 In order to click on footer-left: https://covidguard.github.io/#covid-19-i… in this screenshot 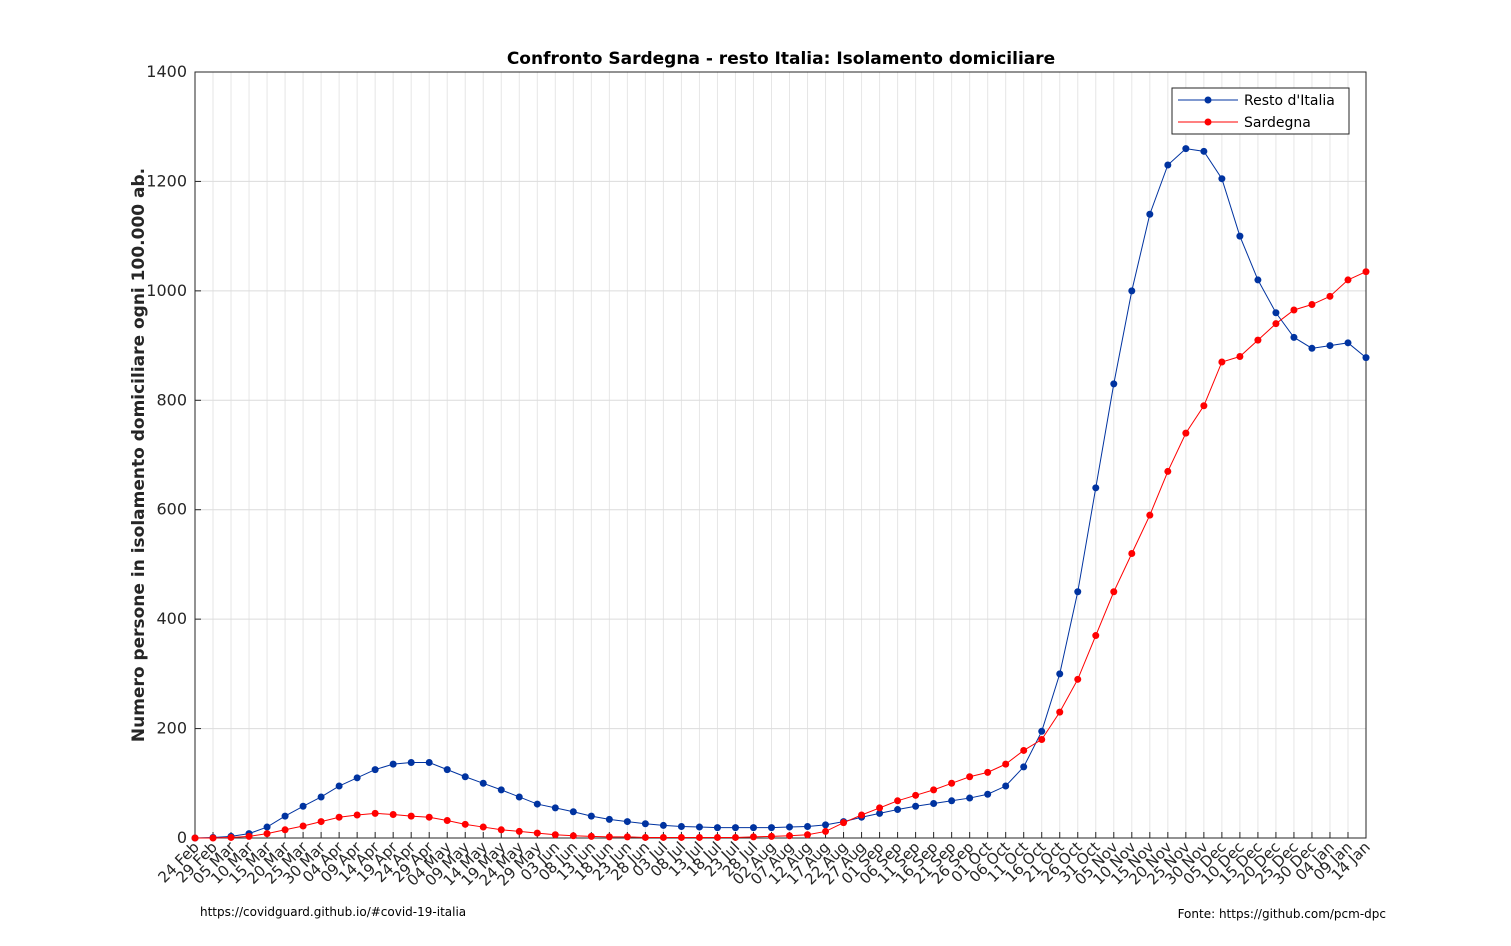, I will do `click(333, 912)`.